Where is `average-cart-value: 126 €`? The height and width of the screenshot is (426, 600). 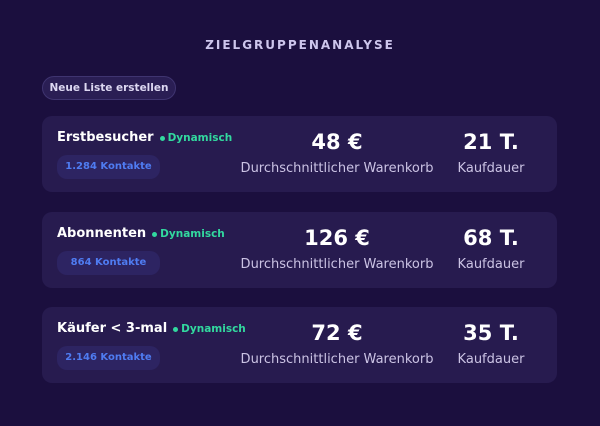
average-cart-value: 126 € is located at coordinates (337, 238).